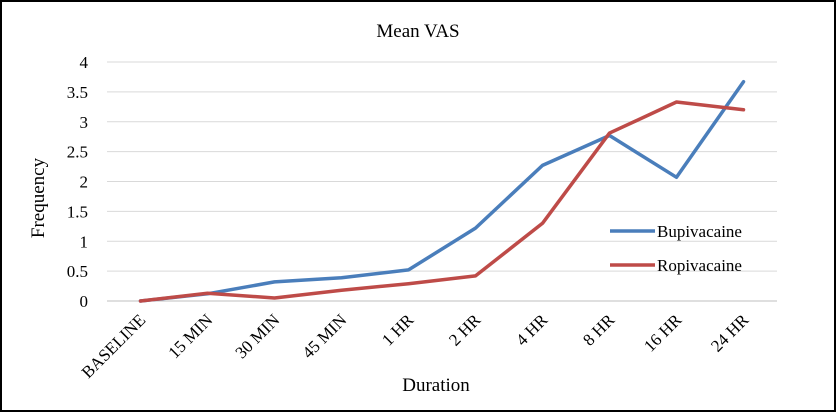  What do you see at coordinates (84, 182) in the screenshot?
I see `y-tick-label: 2` at bounding box center [84, 182].